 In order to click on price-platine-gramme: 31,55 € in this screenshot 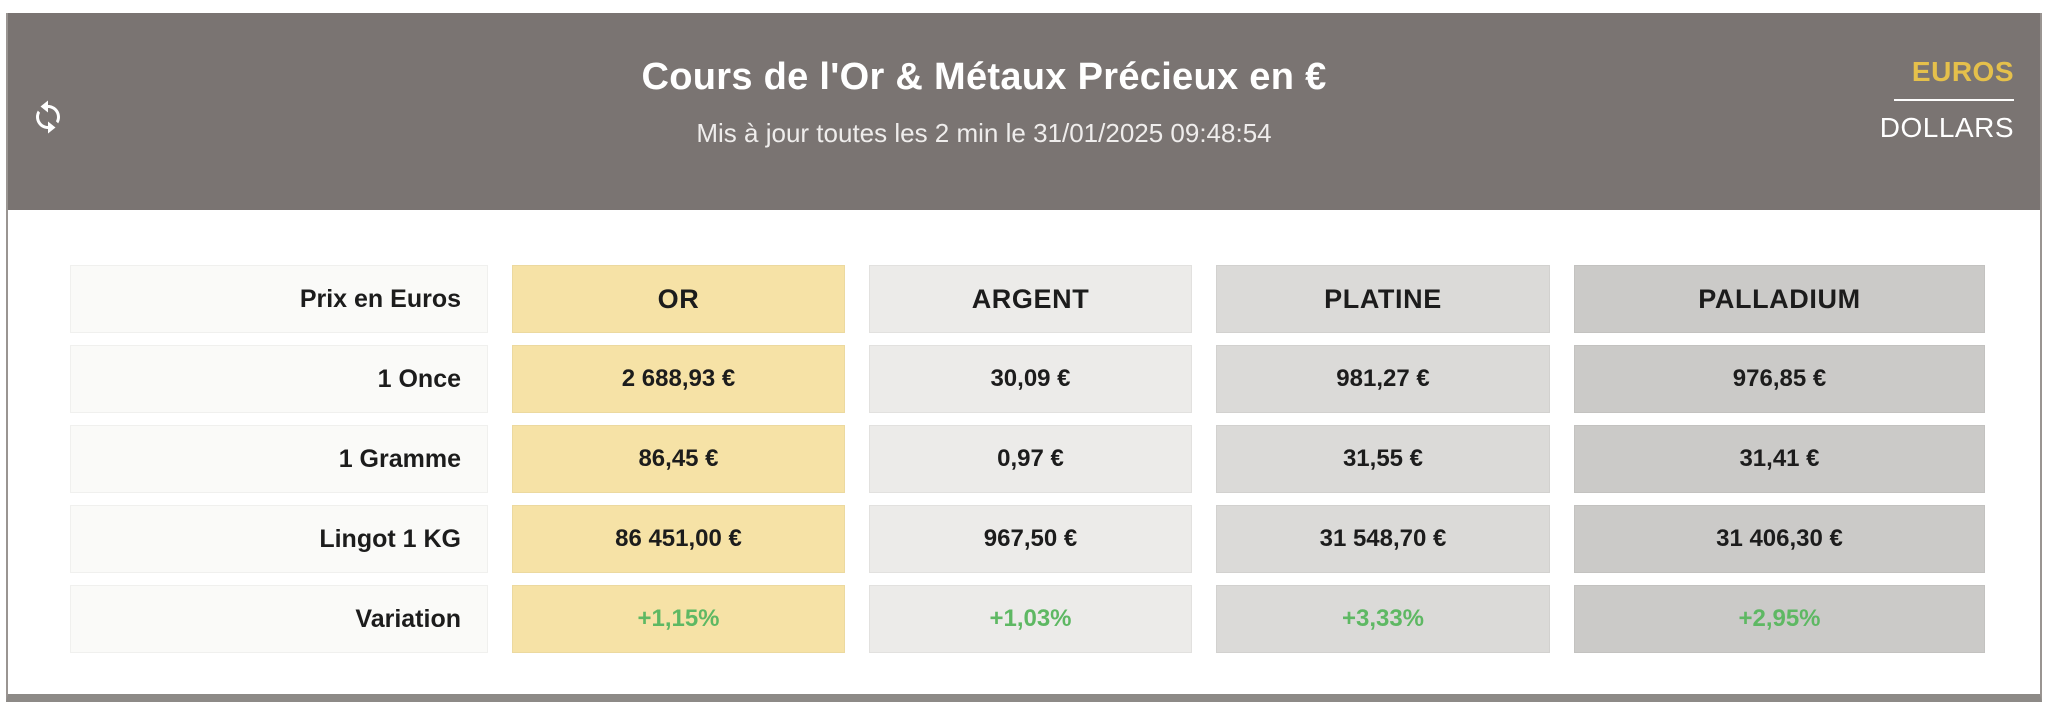, I will do `click(1383, 459)`.